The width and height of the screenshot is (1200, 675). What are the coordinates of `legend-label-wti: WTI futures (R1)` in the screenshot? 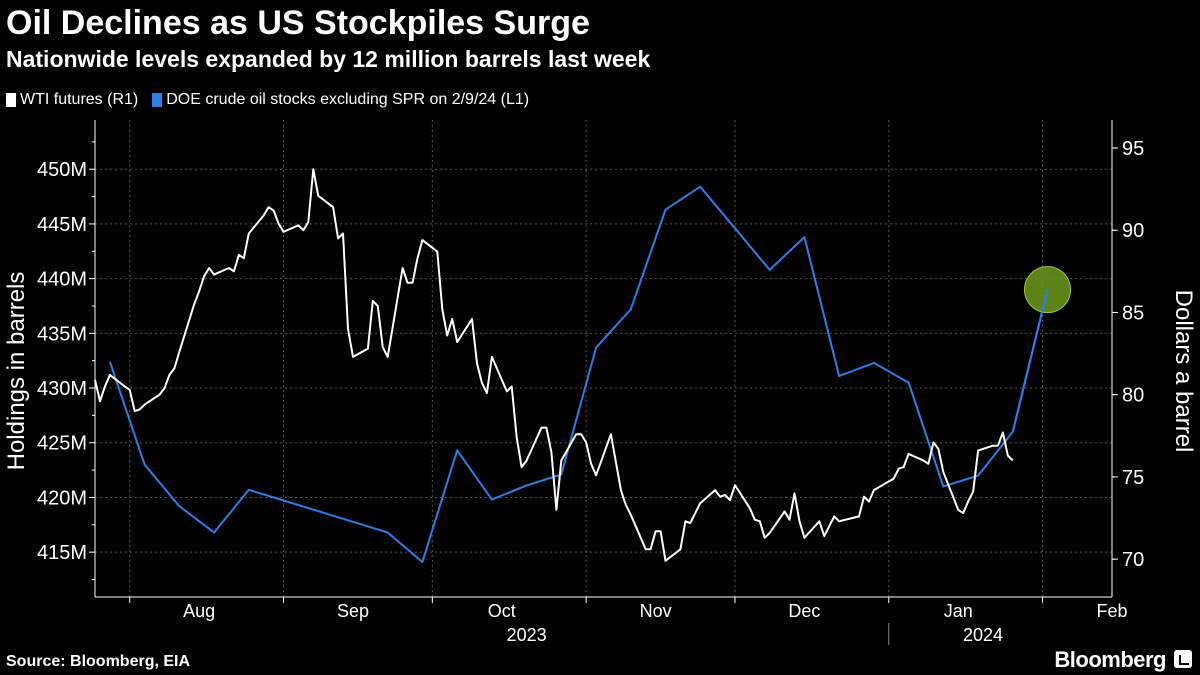 It's located at (79, 99).